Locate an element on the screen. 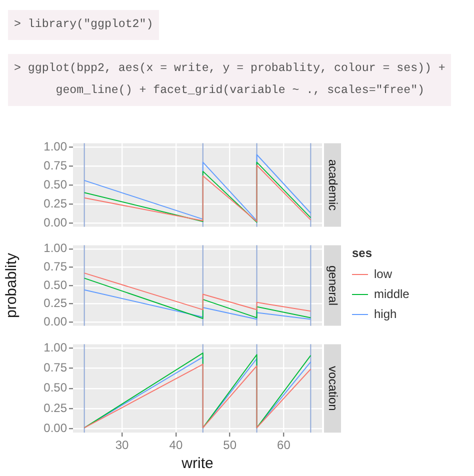 The width and height of the screenshot is (474, 476). text: > ggplot(bpp2, aes(x = write, y = probablity, colour = ses)) + geom_line() + facet_grid(variable ~ ., scales="free") is located at coordinates (230, 80).